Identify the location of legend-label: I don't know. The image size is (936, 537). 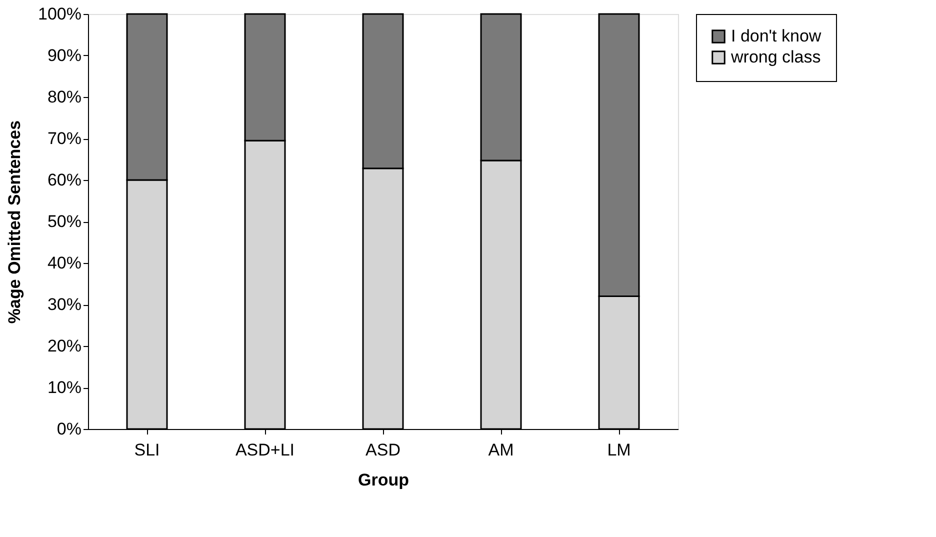
(776, 36).